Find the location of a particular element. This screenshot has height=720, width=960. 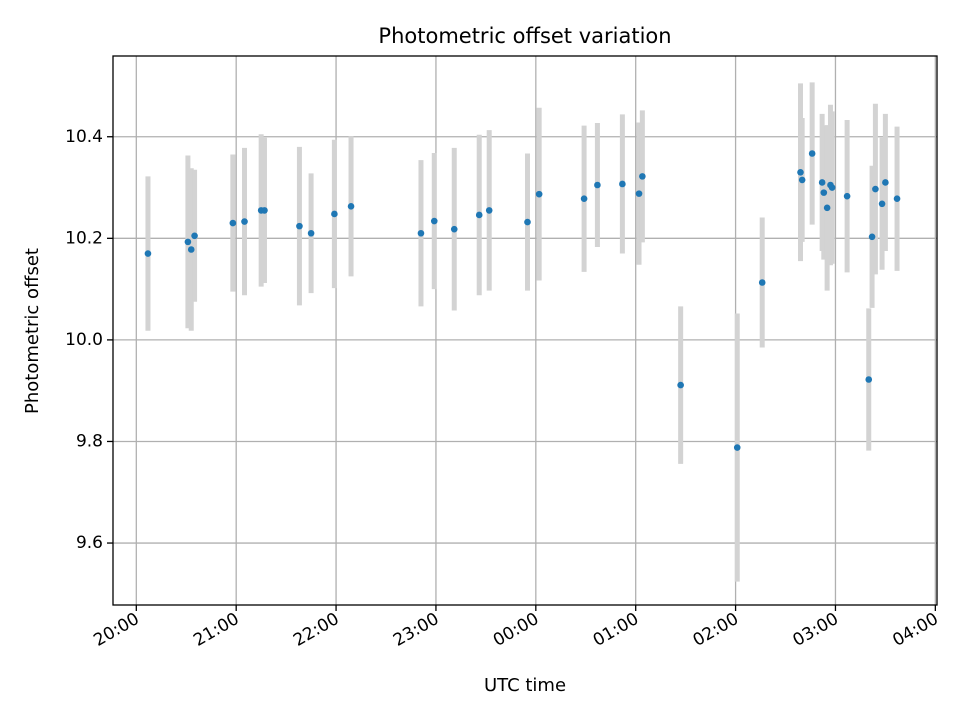

y-axis-label: Photometric offset is located at coordinates (32, 331).